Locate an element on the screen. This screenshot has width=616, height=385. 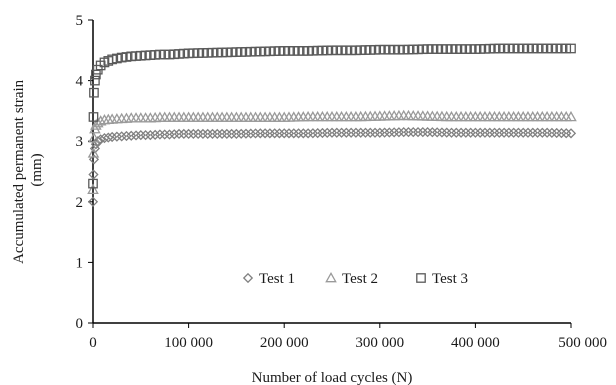
y-tick-label: 4 is located at coordinates (80, 82).